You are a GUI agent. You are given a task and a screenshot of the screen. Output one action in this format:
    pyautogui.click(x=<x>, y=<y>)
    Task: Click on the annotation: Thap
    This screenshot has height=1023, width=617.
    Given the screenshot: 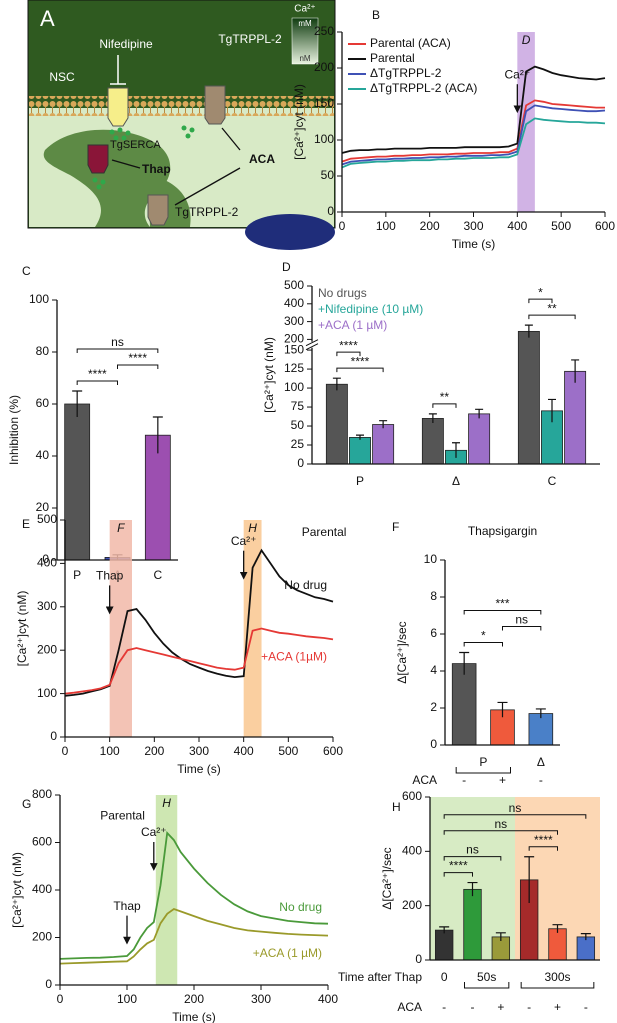 What is the action you would take?
    pyautogui.click(x=110, y=576)
    